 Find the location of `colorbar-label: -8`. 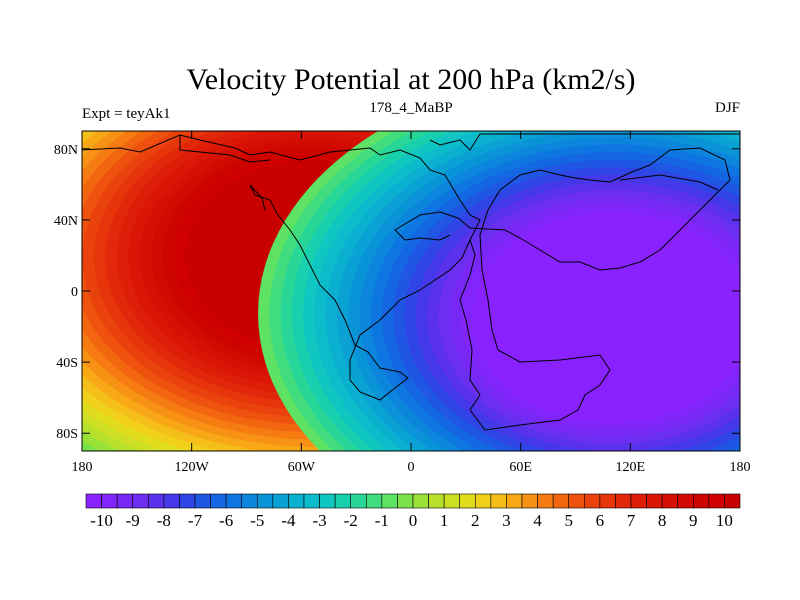

colorbar-label: -8 is located at coordinates (164, 520).